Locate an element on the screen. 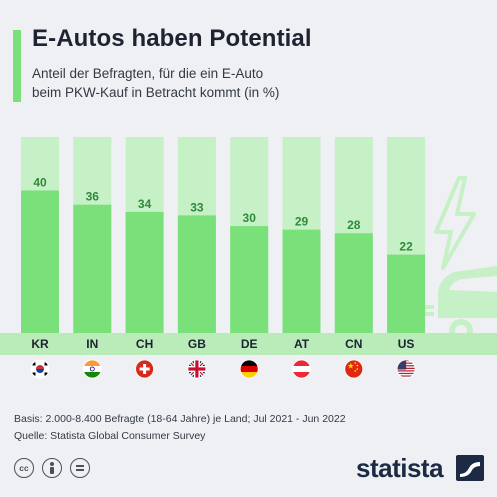 The width and height of the screenshot is (497, 497). no-derivatives-icon is located at coordinates (80, 468).